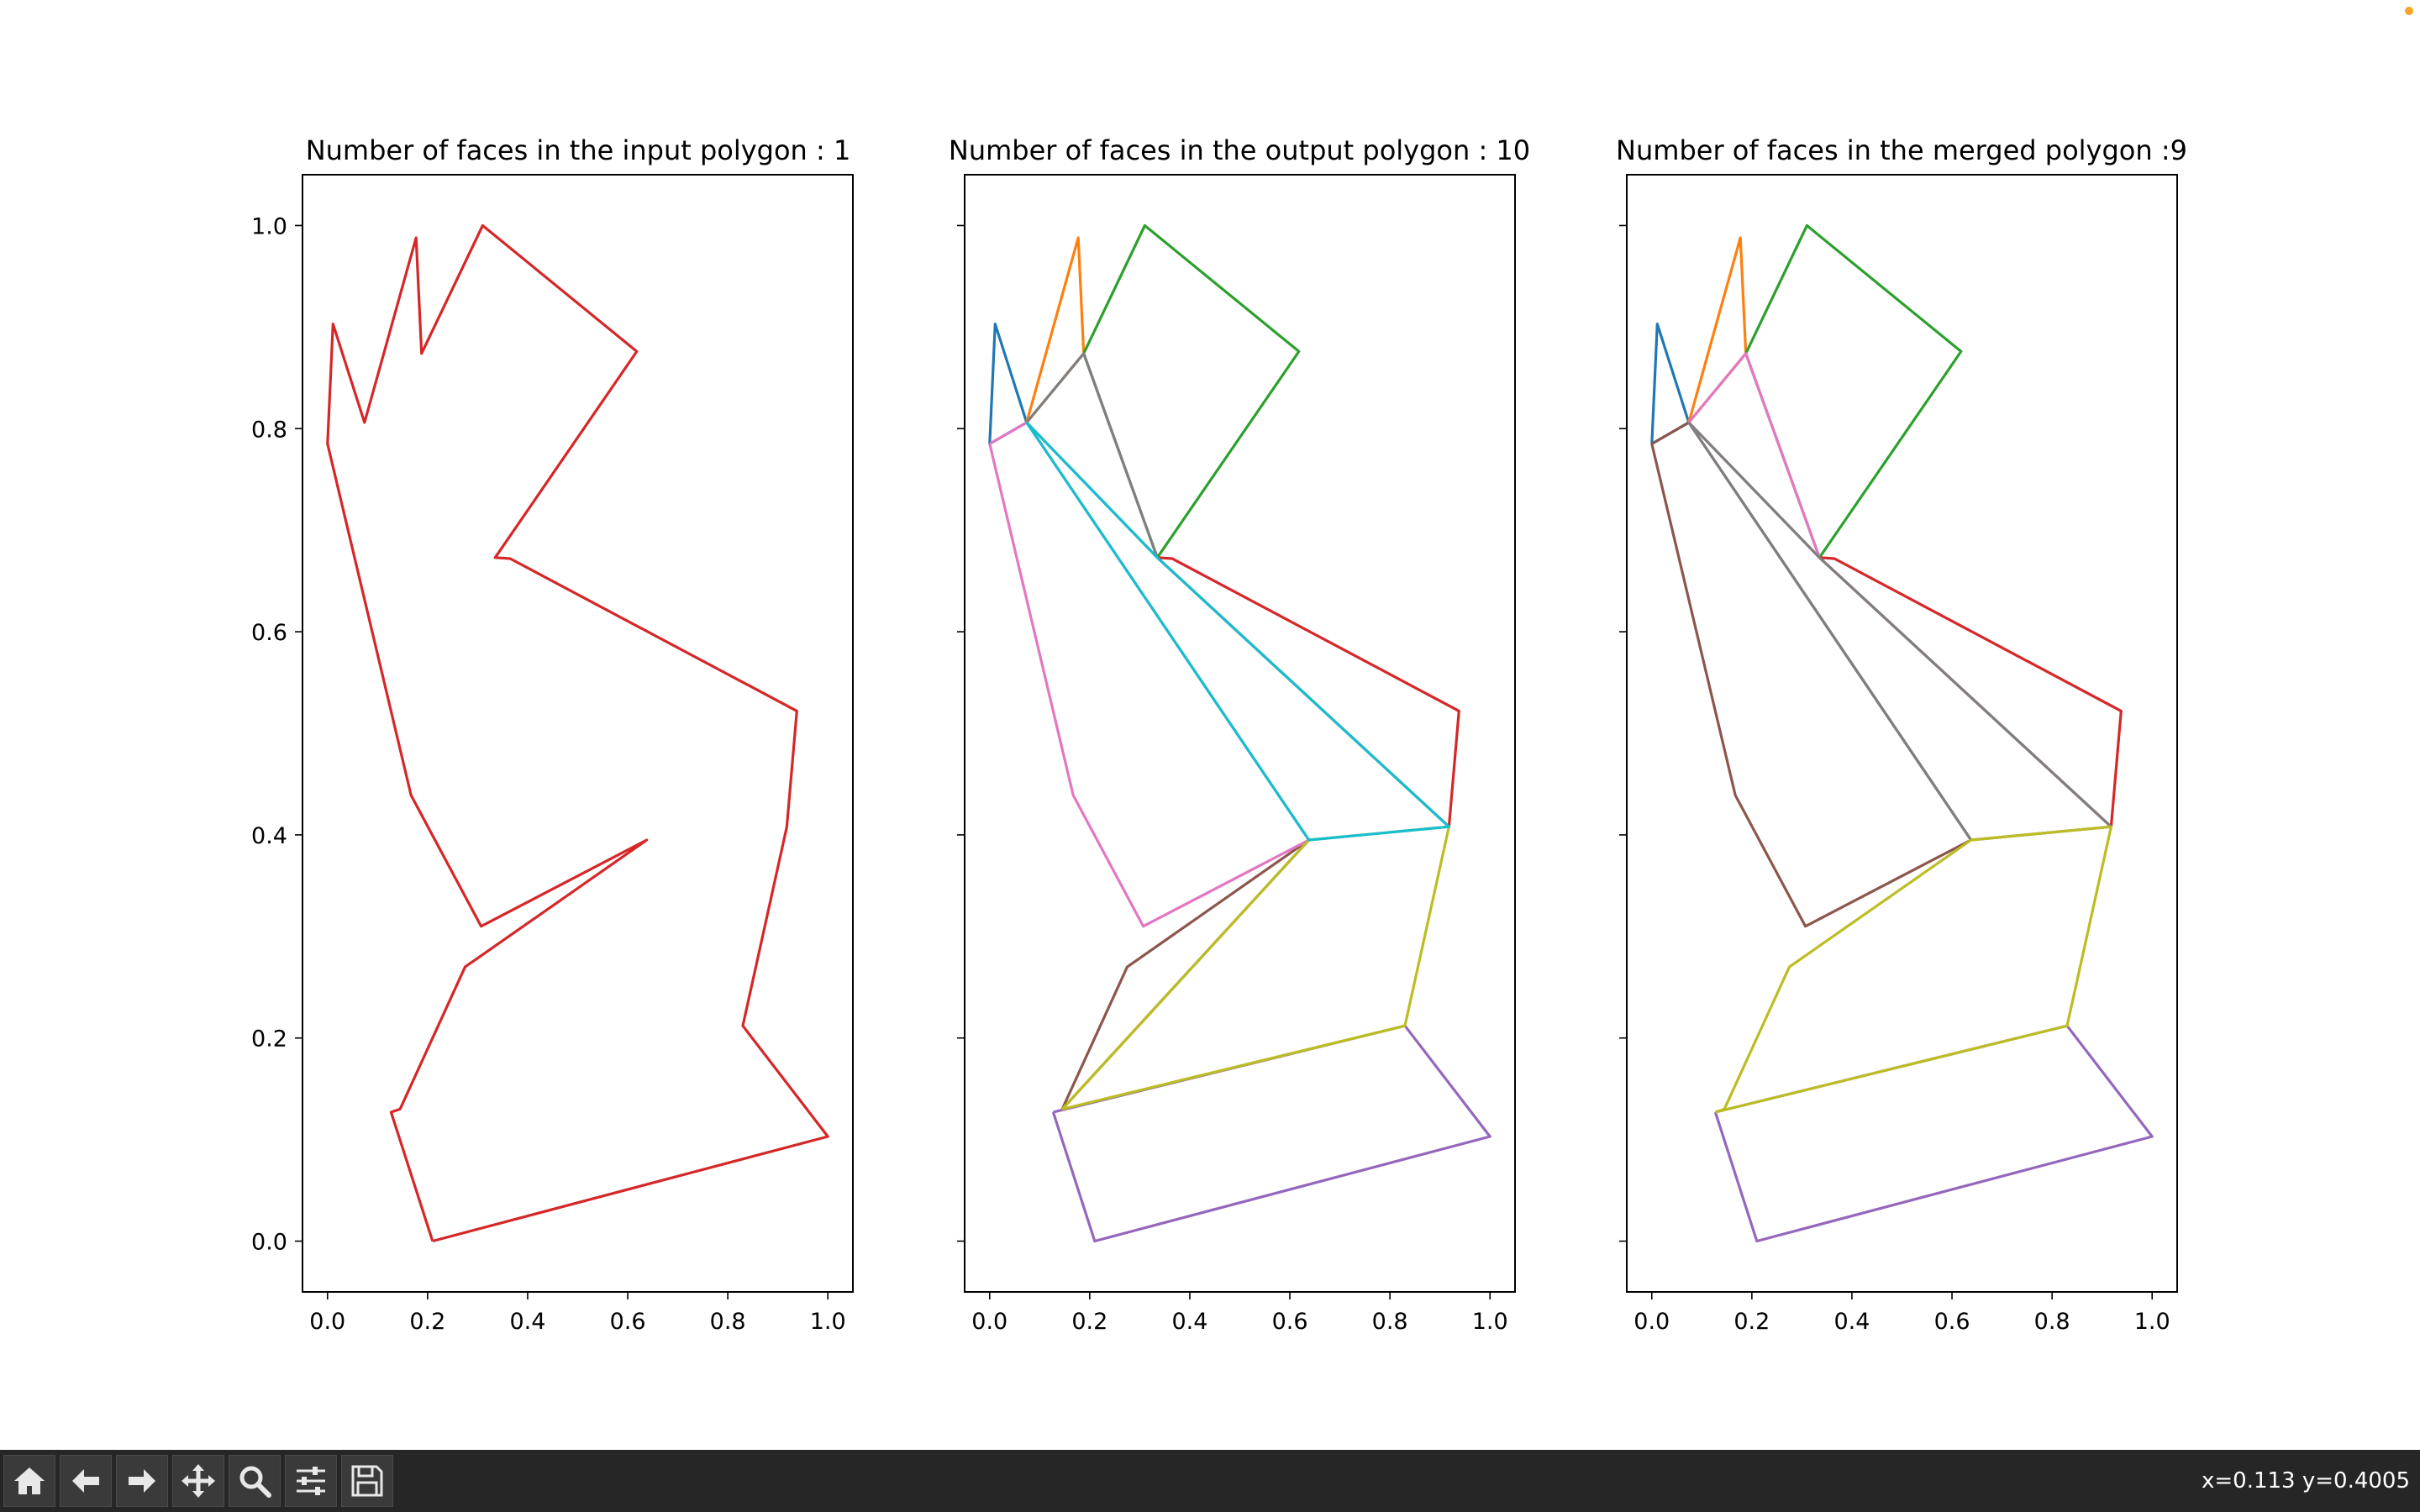 This screenshot has width=2420, height=1512. I want to click on y-tick-label: 0.6, so click(269, 633).